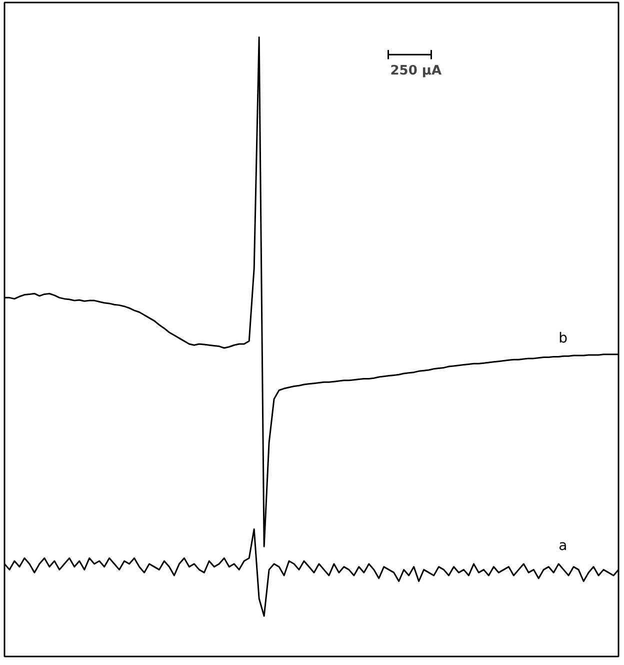 Image resolution: width=624 pixels, height=665 pixels. I want to click on series-label: a, so click(563, 546).